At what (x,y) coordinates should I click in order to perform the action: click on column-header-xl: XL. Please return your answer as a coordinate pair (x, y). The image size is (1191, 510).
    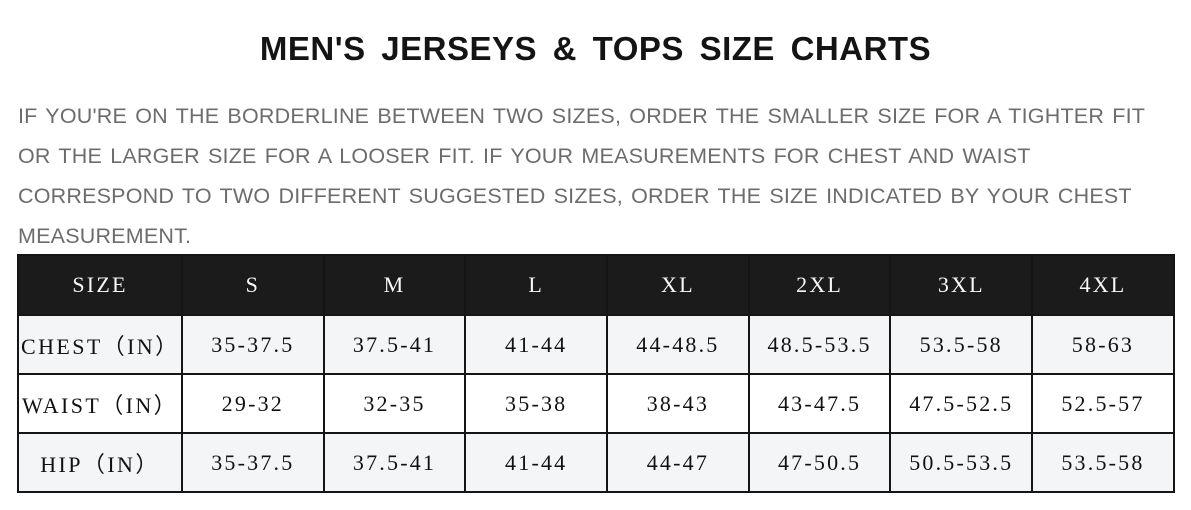
    Looking at the image, I should click on (678, 285).